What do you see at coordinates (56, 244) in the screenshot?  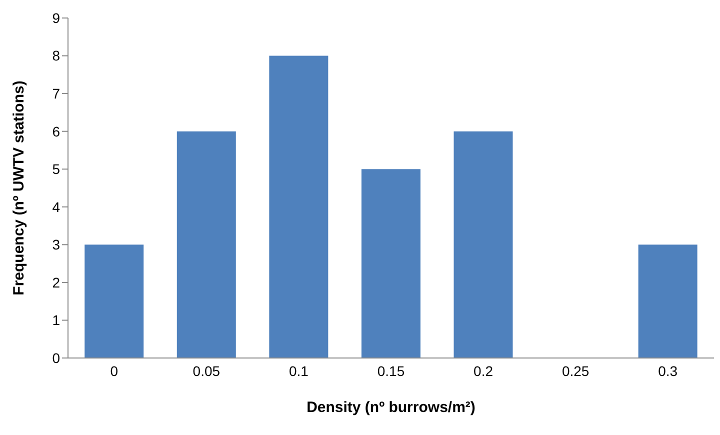 I see `y-tick-label: 3` at bounding box center [56, 244].